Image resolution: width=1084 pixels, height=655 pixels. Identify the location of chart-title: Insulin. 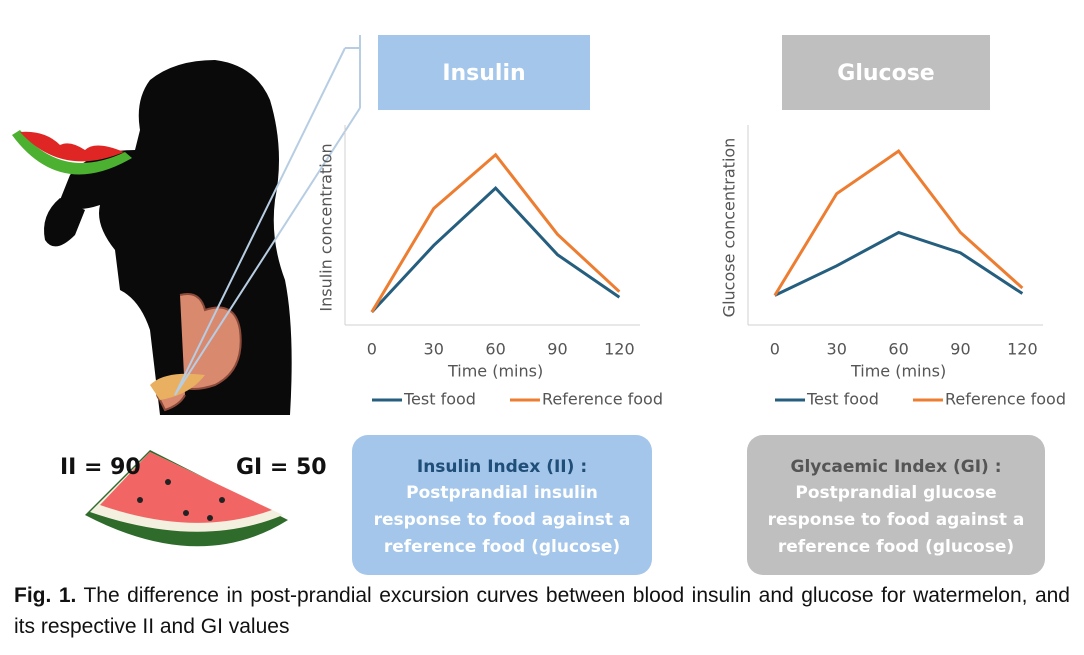
(483, 73).